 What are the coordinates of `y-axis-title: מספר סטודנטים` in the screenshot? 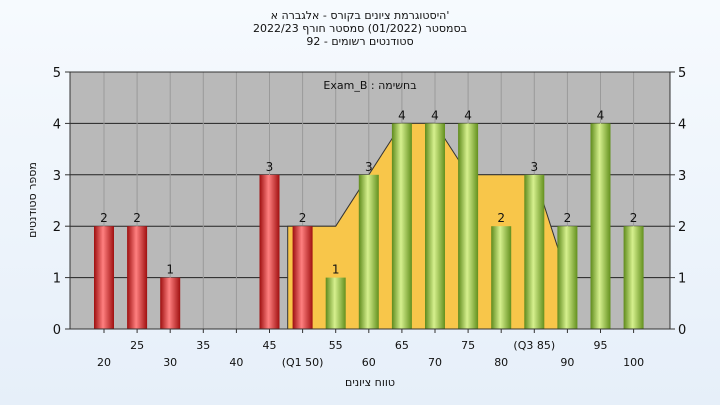 It's located at (32, 200).